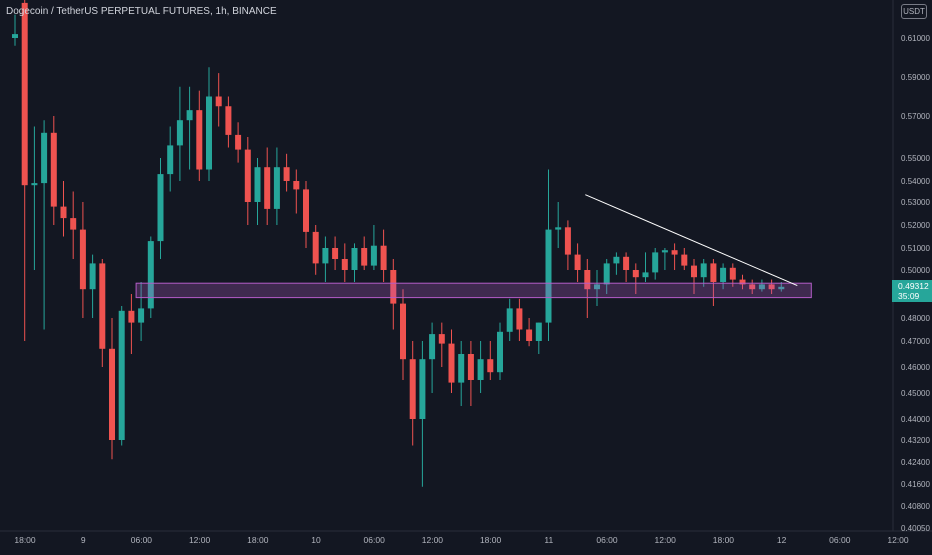 The image size is (932, 555). I want to click on price-tick-label: 0.53000, so click(915, 202).